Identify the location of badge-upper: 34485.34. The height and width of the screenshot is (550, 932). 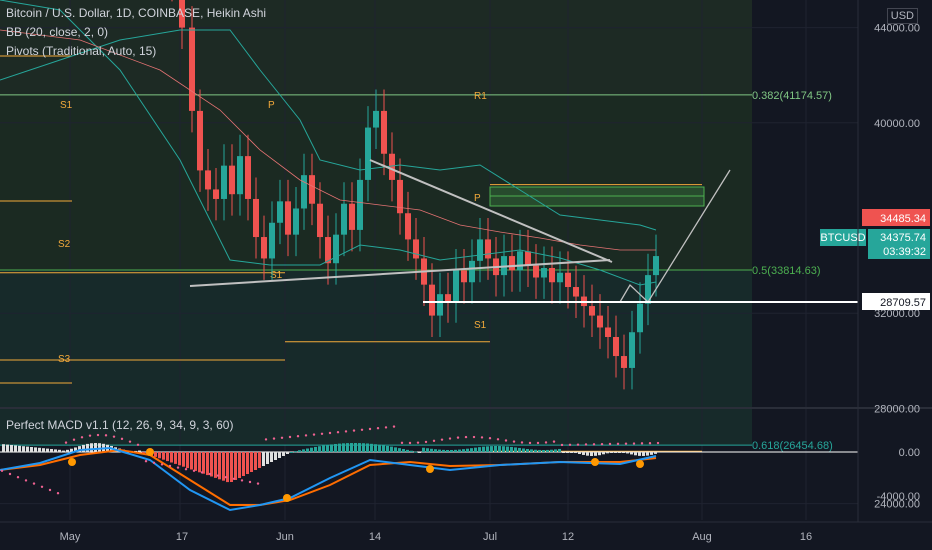
(903, 219).